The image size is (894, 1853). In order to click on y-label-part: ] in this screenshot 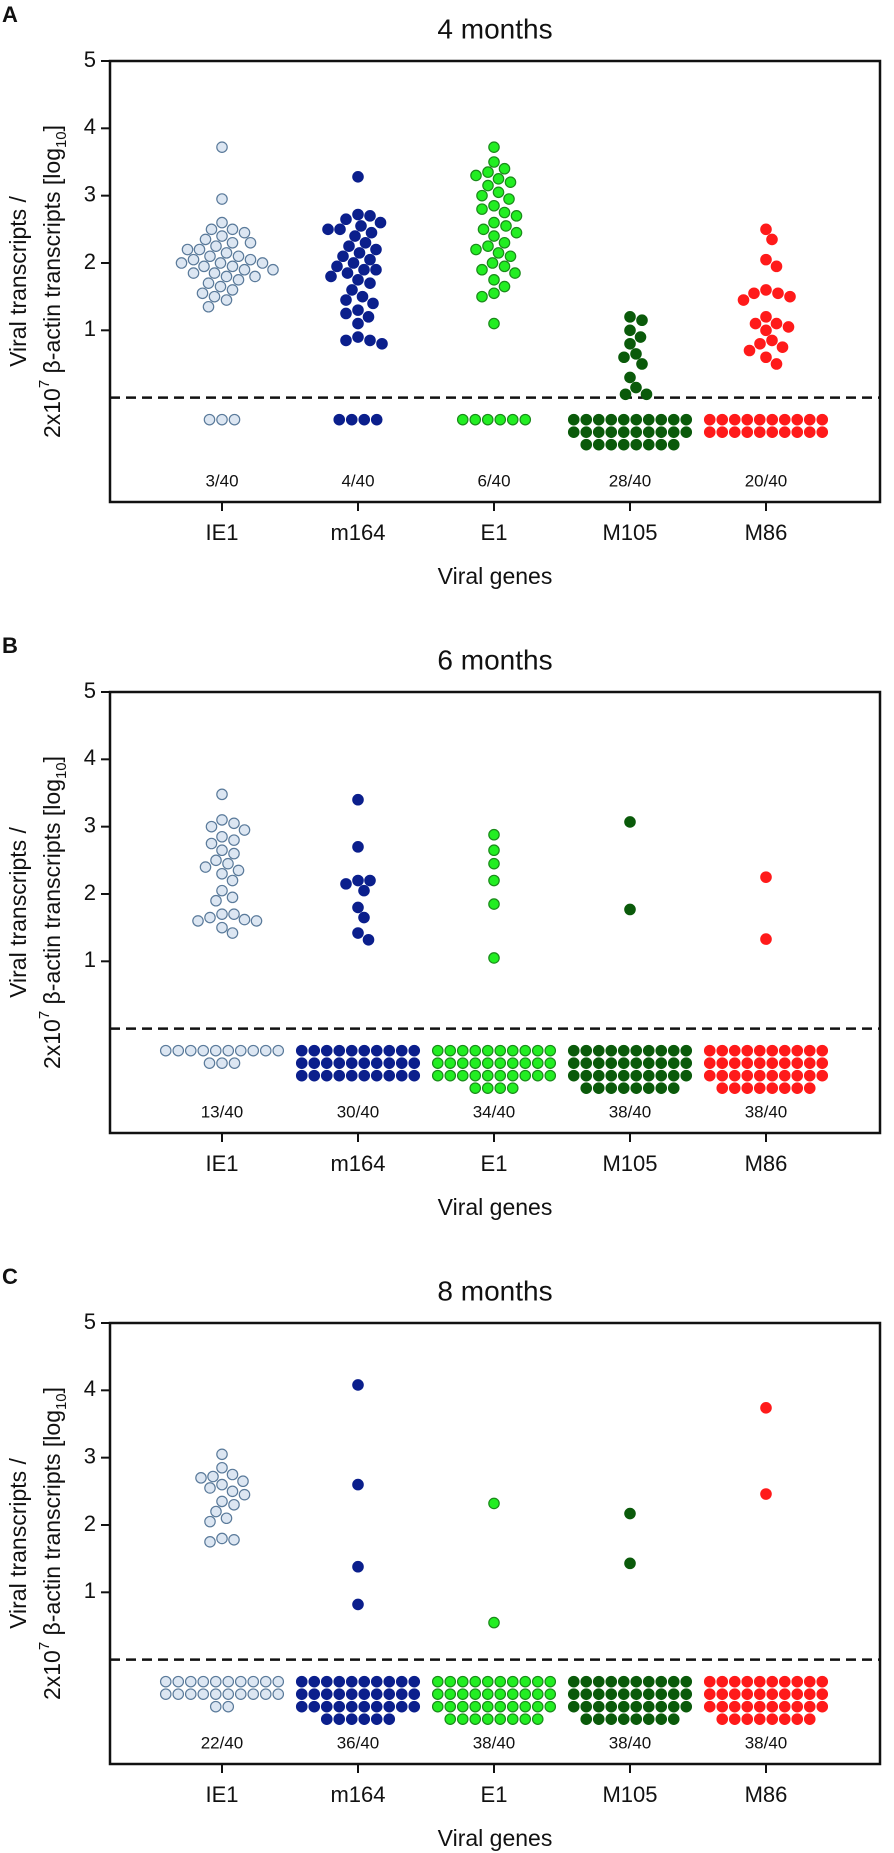, I will do `click(52, 759)`.